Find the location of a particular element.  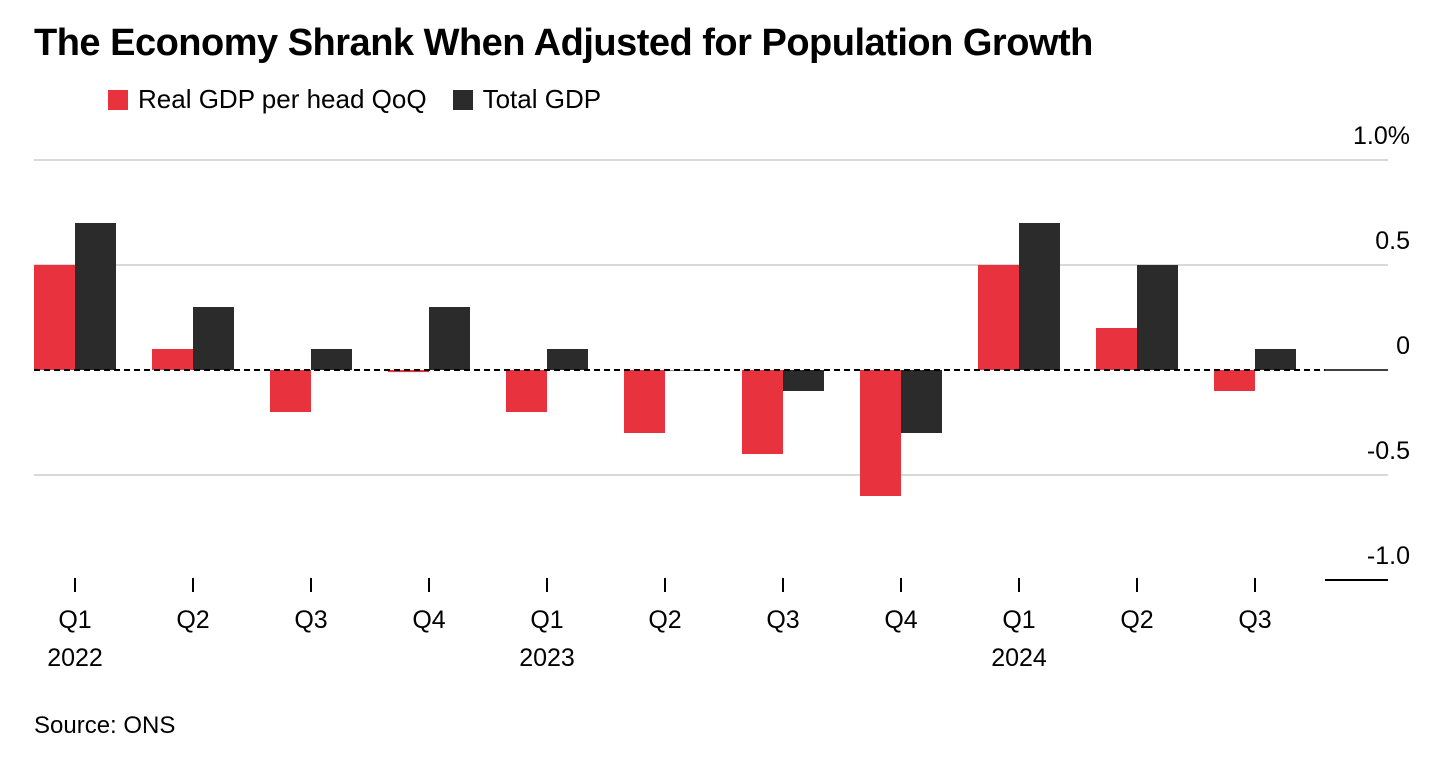

legend-item-per-head: Real GDP per head QoQ is located at coordinates (267, 99).